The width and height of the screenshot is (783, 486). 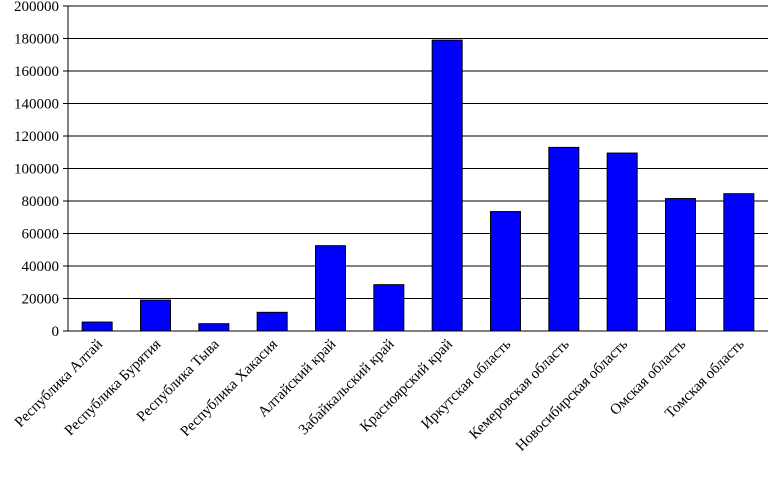 What do you see at coordinates (113, 387) in the screenshot?
I see `x-tick-label: Республика Бурятия` at bounding box center [113, 387].